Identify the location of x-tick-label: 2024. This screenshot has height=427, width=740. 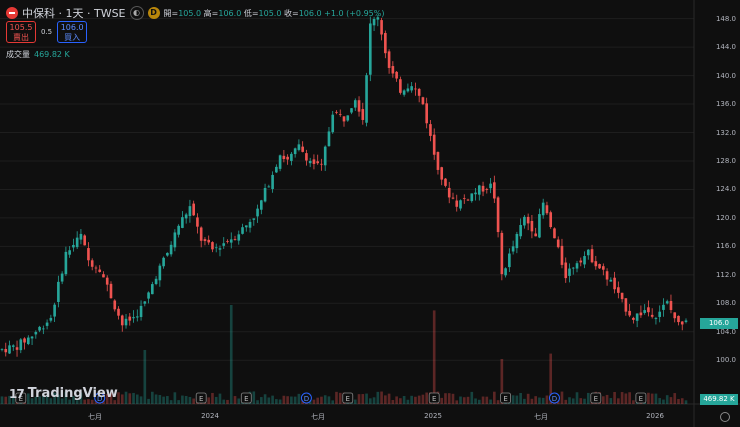
(210, 416).